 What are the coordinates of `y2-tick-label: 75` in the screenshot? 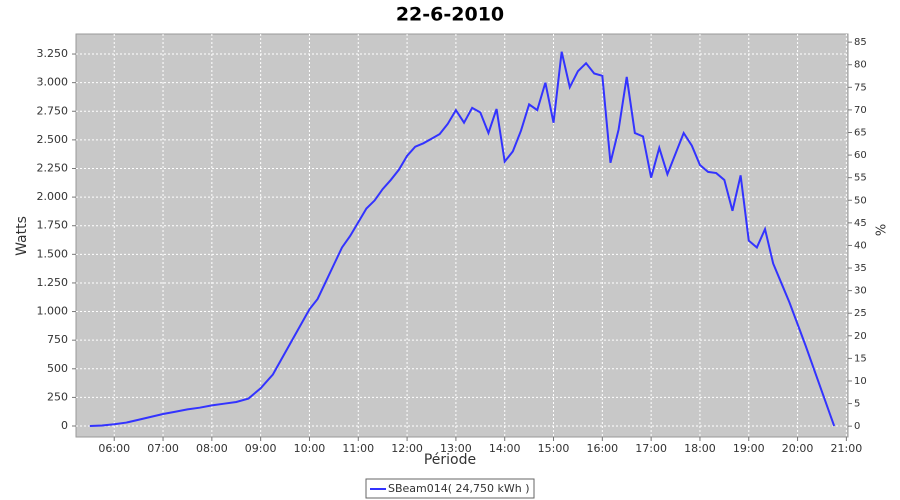 It's located at (860, 87).